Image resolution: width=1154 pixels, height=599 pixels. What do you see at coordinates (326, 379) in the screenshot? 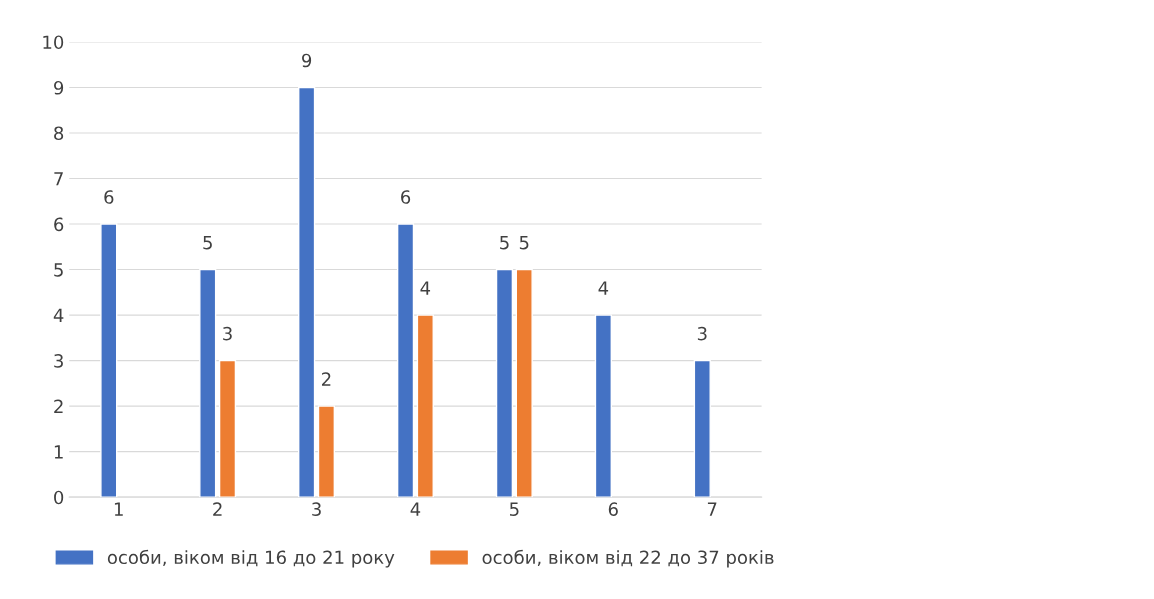
I see `data-label: 2` at bounding box center [326, 379].